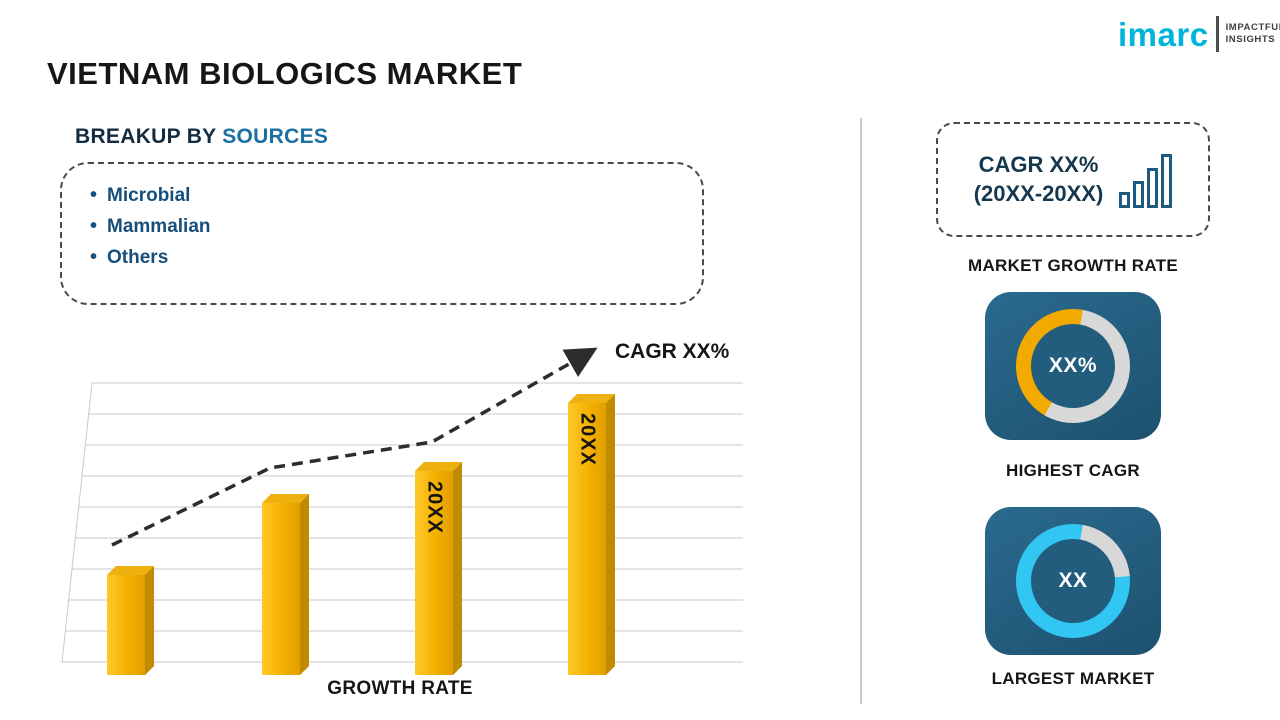 This screenshot has width=1280, height=720. I want to click on list-item: • Mammalian, so click(382, 226).